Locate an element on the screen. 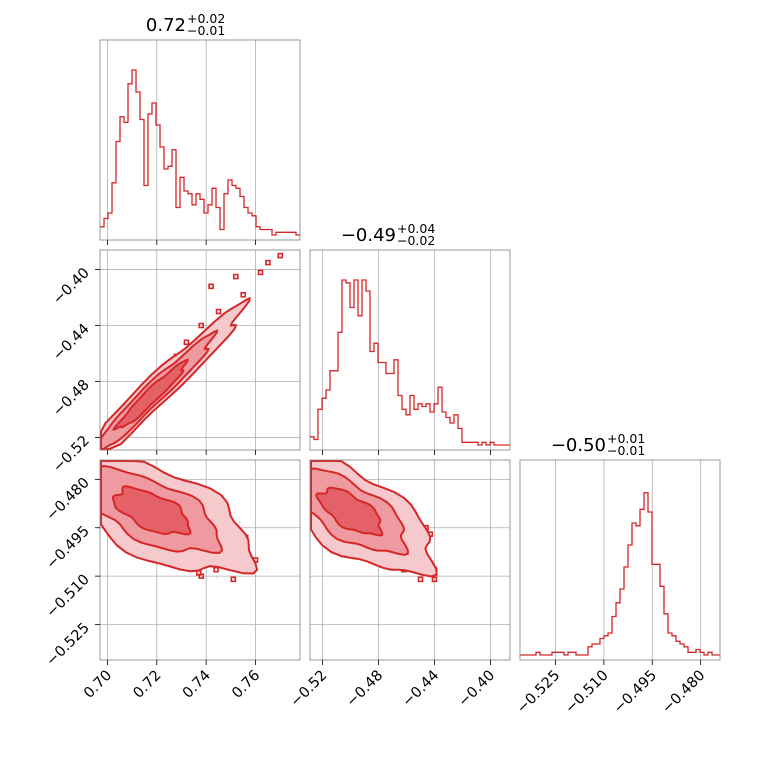 Image resolution: width=760 pixels, height=760 pixels. x-tick-label-2-3: −0.480 is located at coordinates (683, 692).